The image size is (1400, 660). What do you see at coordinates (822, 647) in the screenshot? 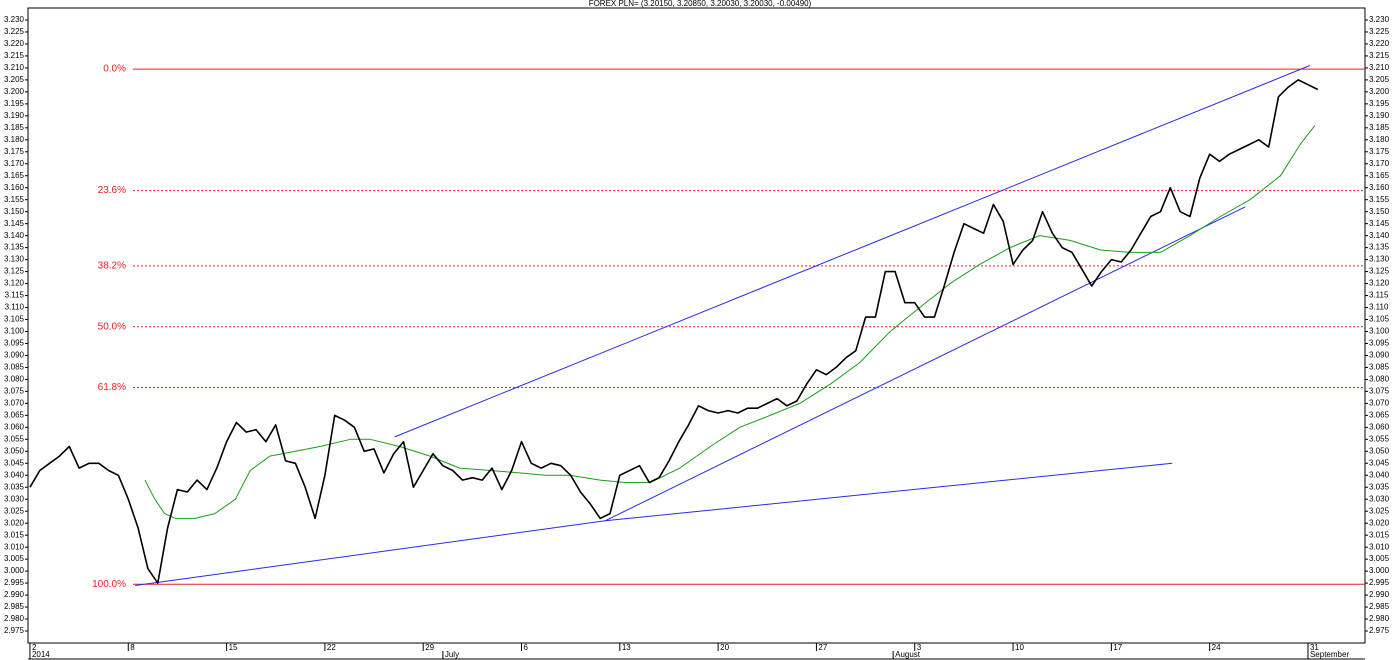
I see `x-tick-label: 27` at bounding box center [822, 647].